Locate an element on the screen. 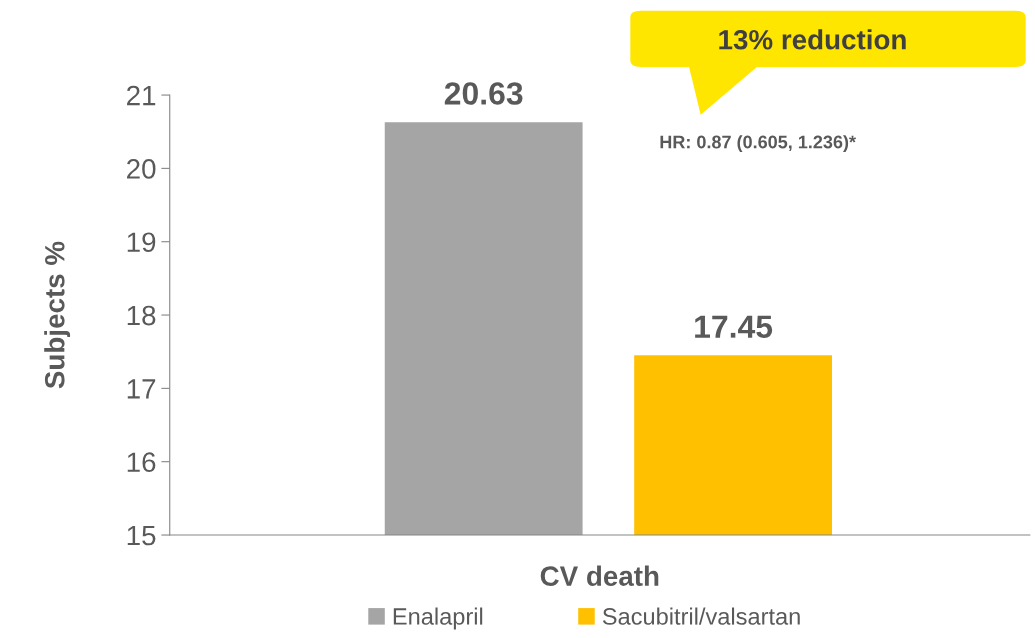 The height and width of the screenshot is (638, 1035). y-tick-label: 21 is located at coordinates (141, 95).